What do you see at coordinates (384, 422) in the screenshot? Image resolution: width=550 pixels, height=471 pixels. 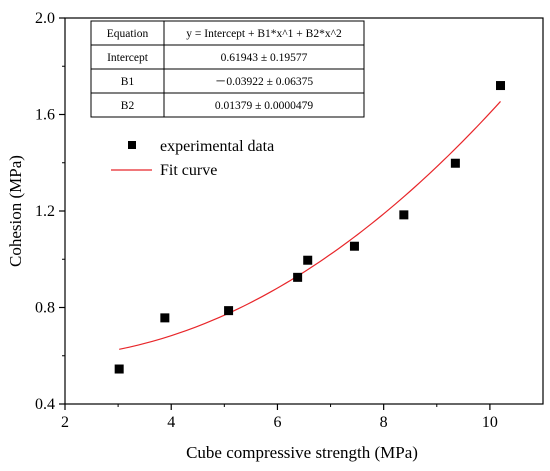 I see `x-tick-label: 8` at bounding box center [384, 422].